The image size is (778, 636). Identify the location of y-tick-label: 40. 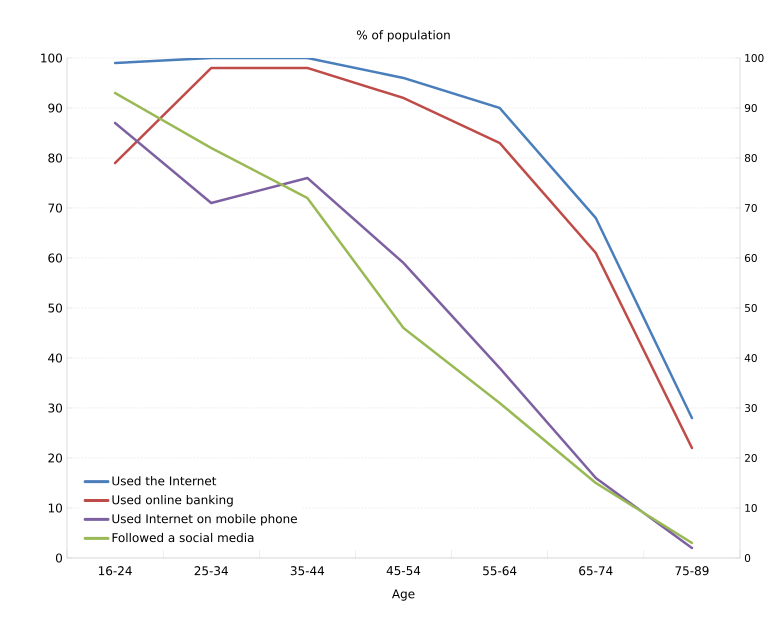
(55, 358).